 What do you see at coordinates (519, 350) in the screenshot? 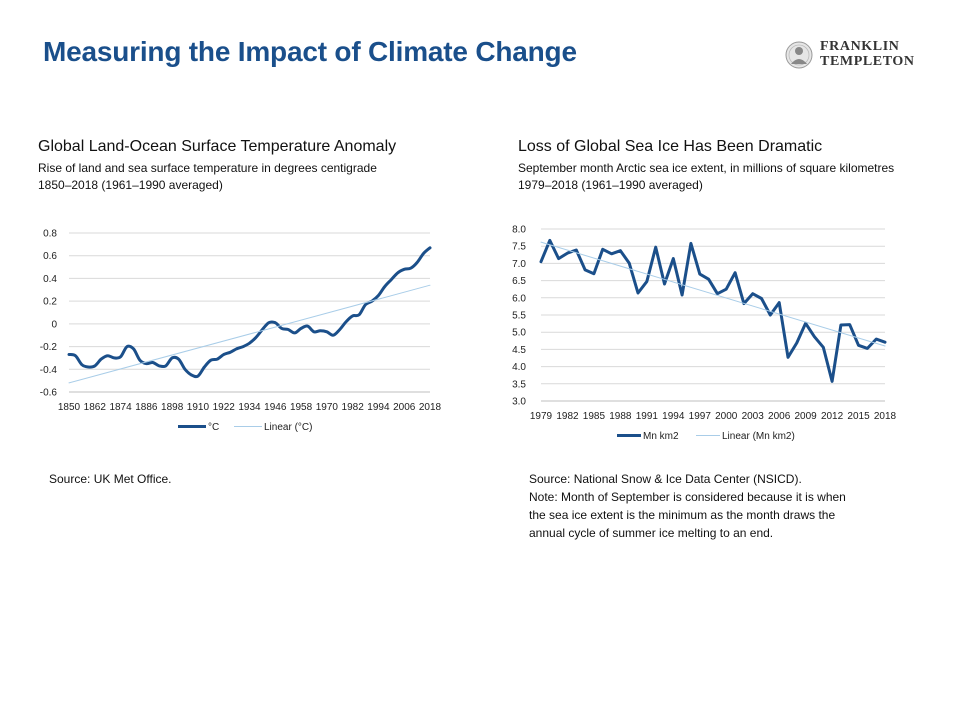
I see `ice-y-tick-label: 4.5` at bounding box center [519, 350].